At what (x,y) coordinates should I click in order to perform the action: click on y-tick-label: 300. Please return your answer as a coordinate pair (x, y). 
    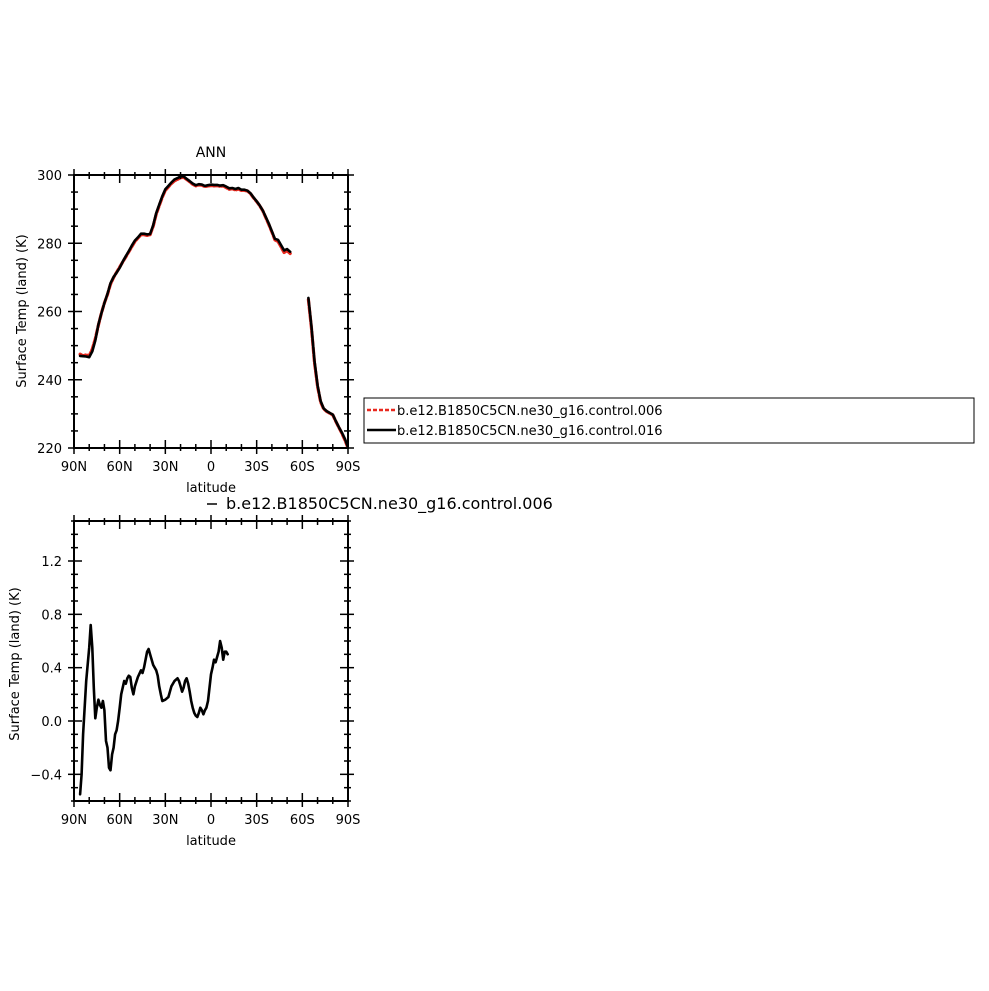
    Looking at the image, I should click on (49, 176).